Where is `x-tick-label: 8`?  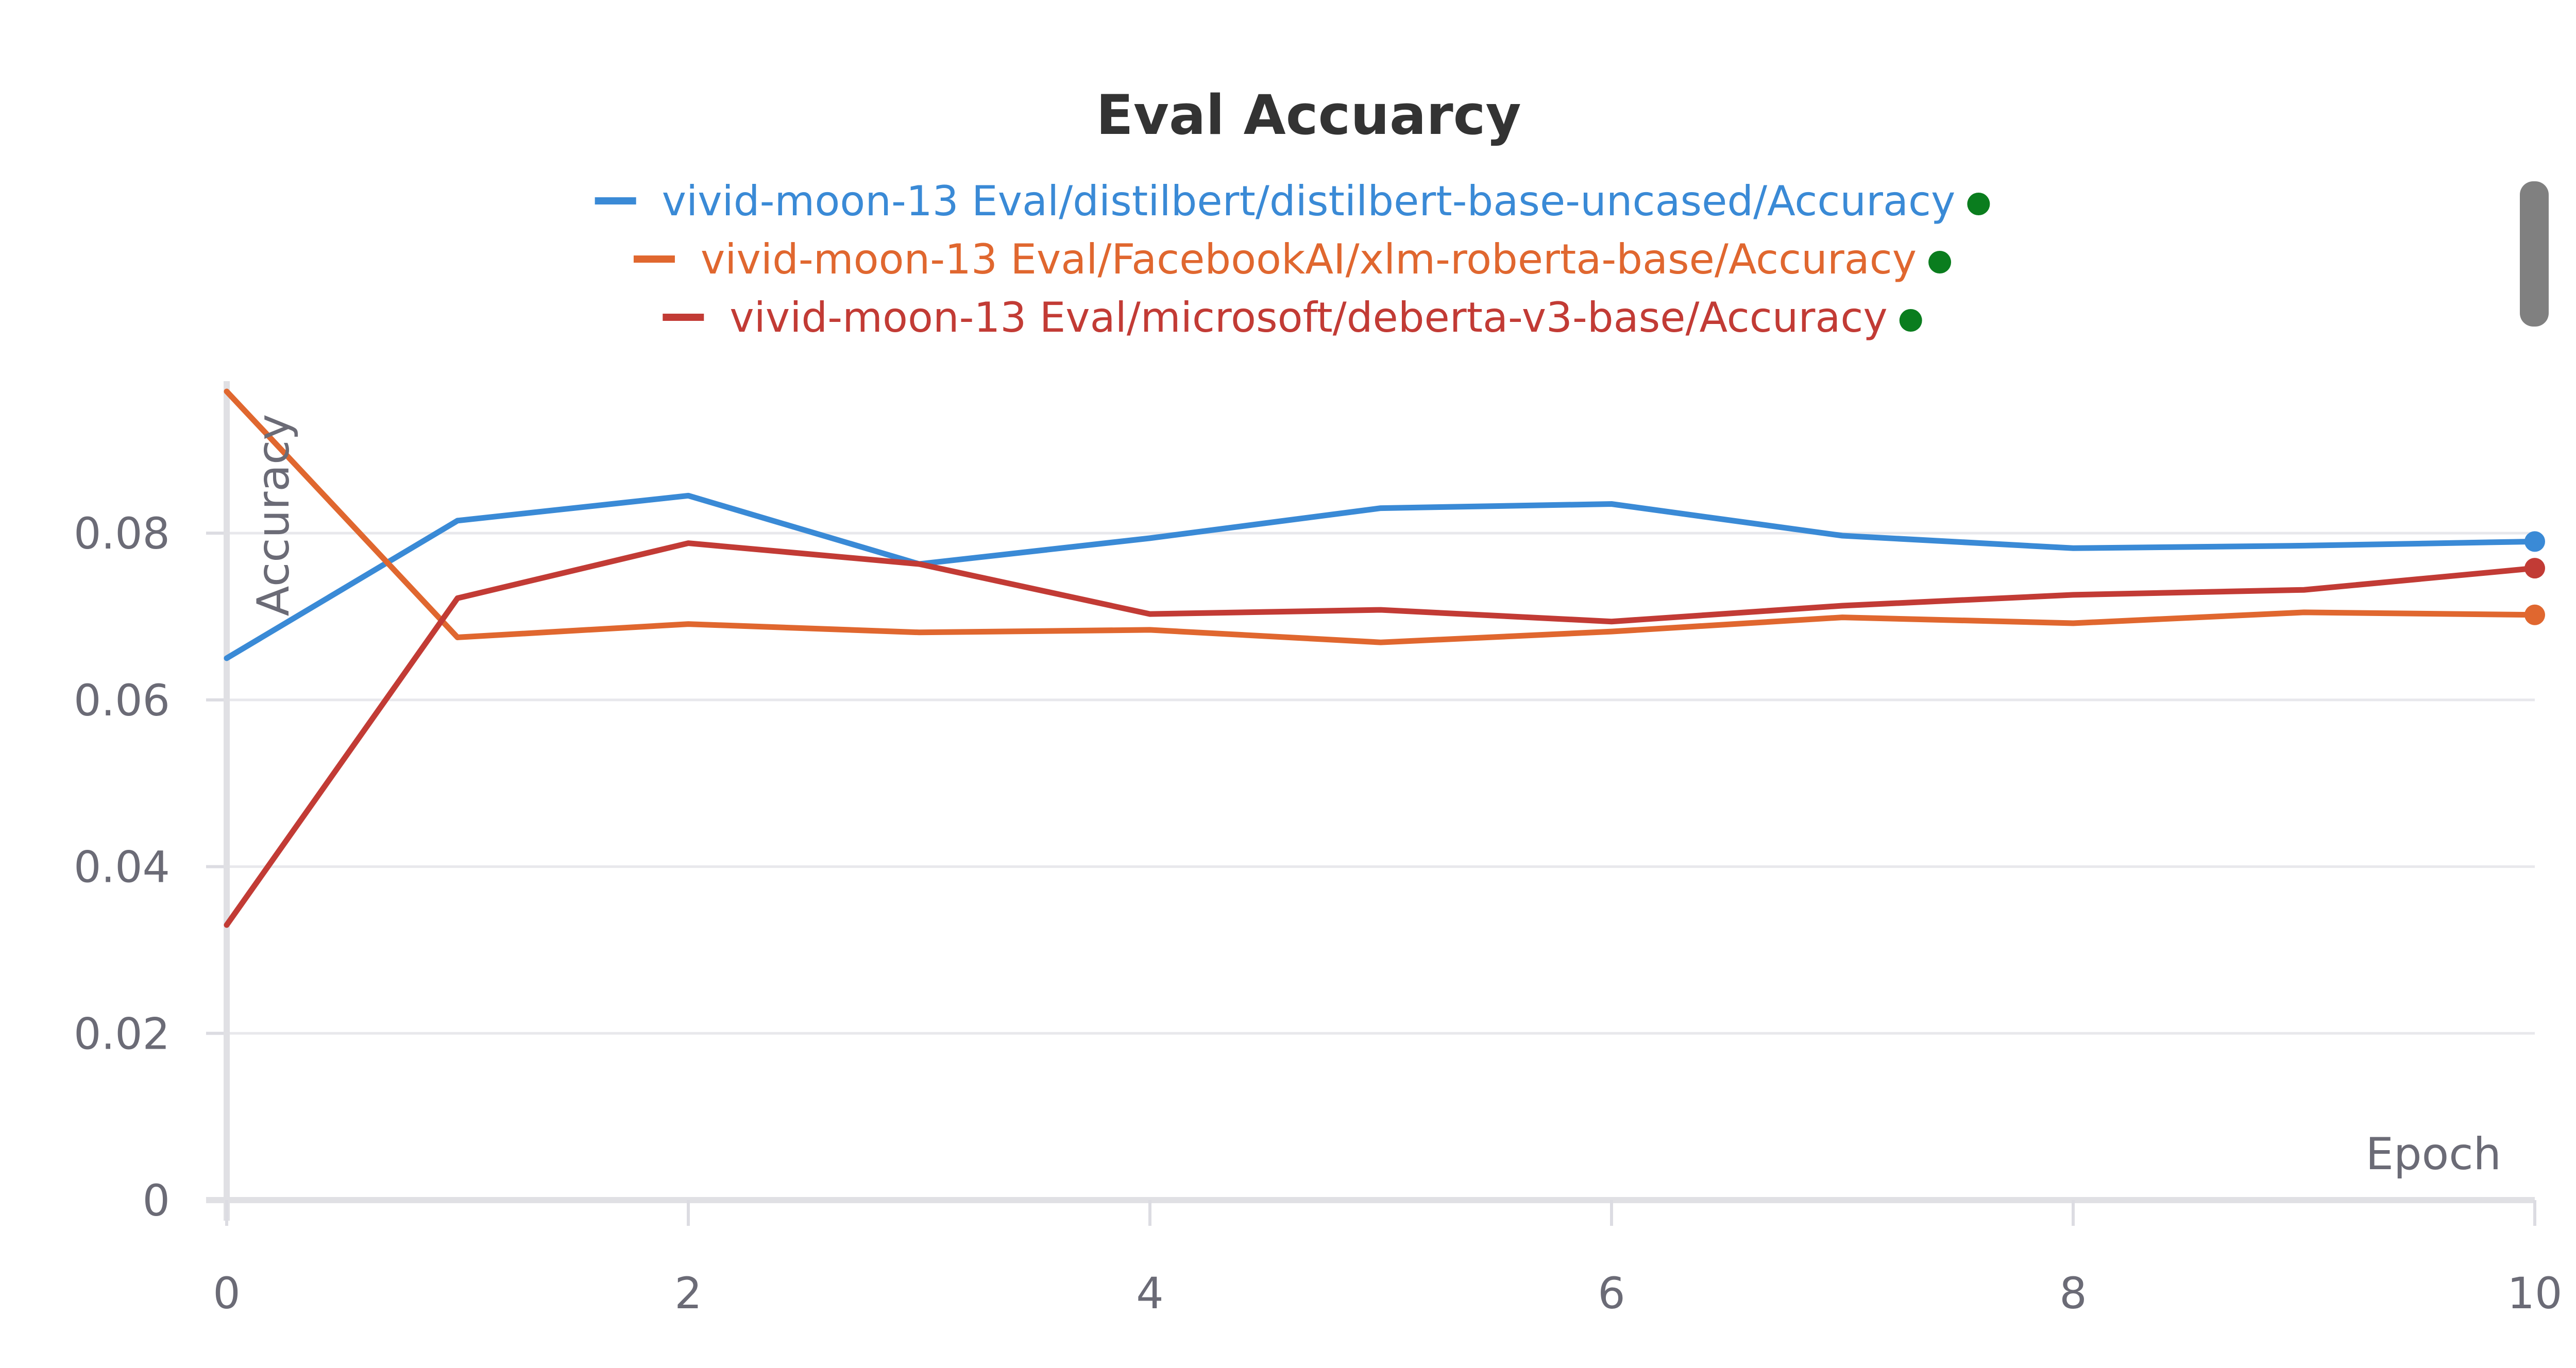
x-tick-label: 8 is located at coordinates (2073, 1293).